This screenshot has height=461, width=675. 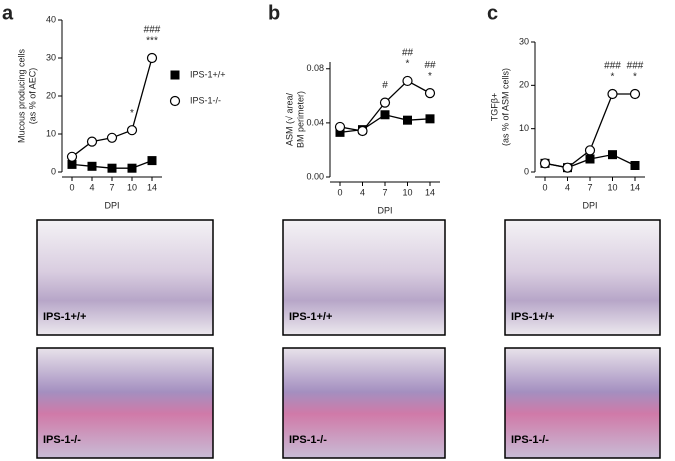 What do you see at coordinates (8, 13) in the screenshot?
I see `panel-label: a` at bounding box center [8, 13].